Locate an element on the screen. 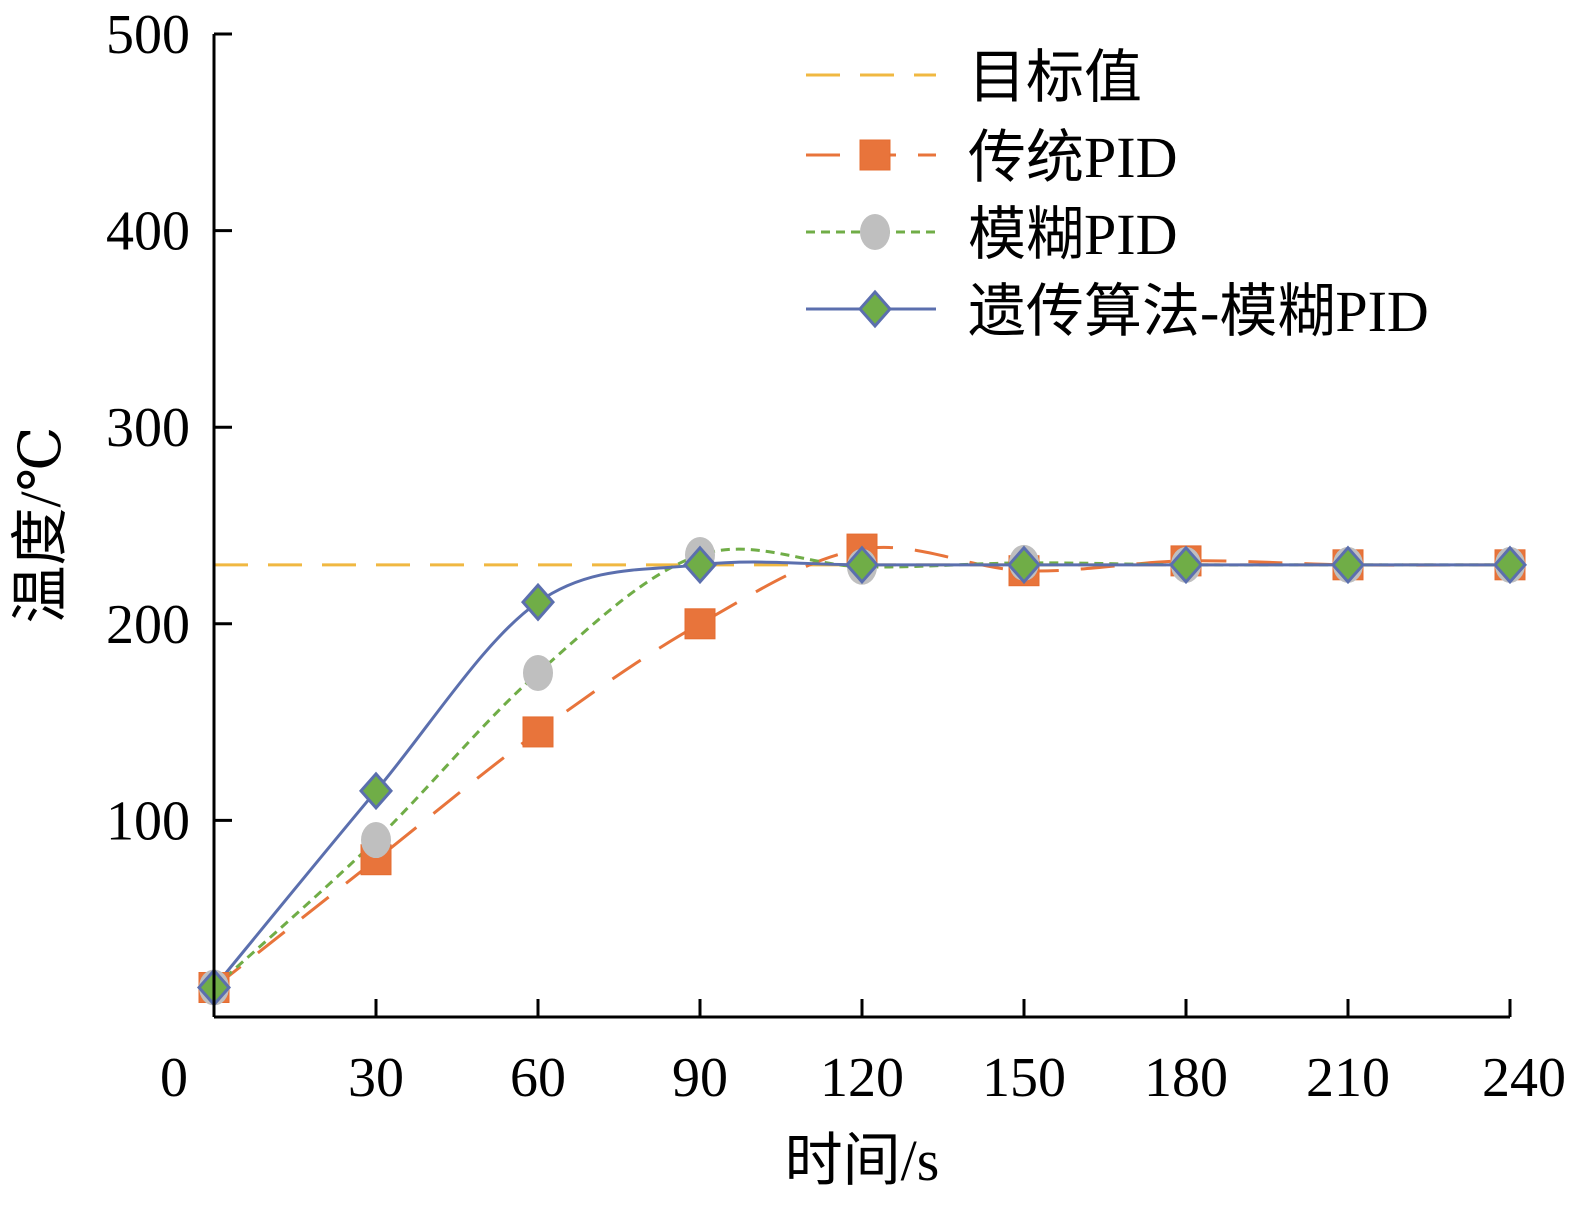 This screenshot has width=1587, height=1216. x-tick-label: 150 is located at coordinates (1024, 1078).